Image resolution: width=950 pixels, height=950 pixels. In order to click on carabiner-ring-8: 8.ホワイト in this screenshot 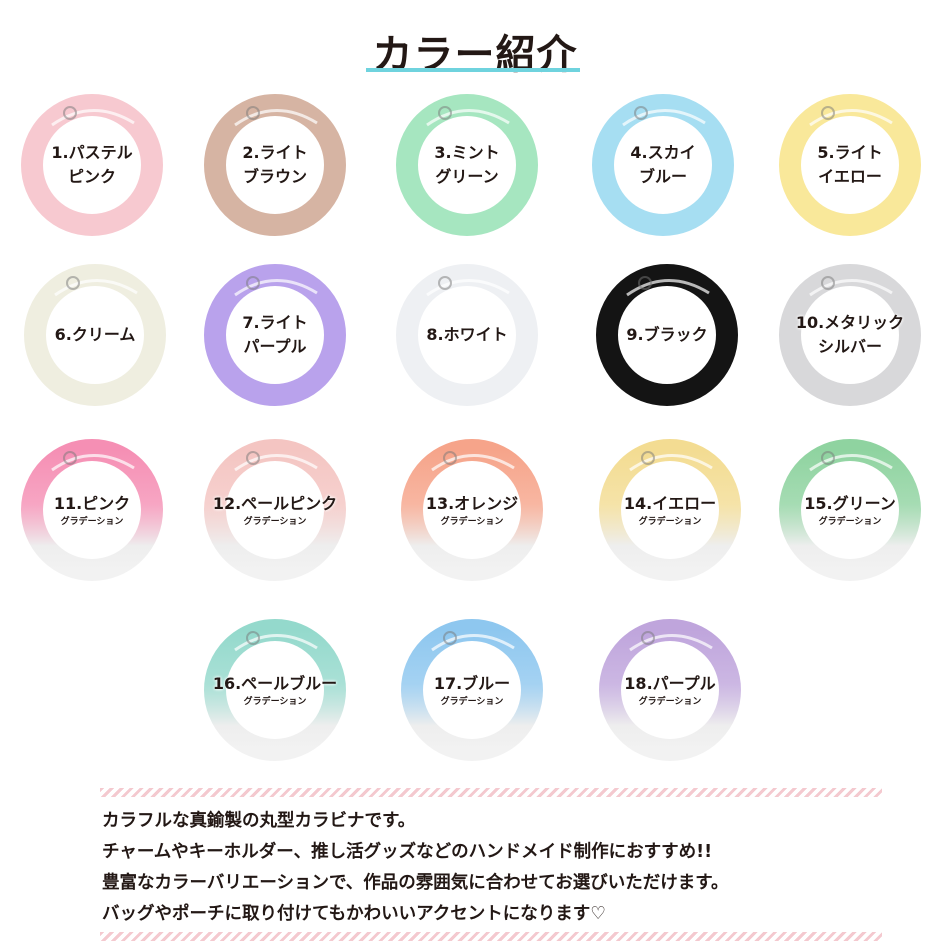, I will do `click(467, 335)`.